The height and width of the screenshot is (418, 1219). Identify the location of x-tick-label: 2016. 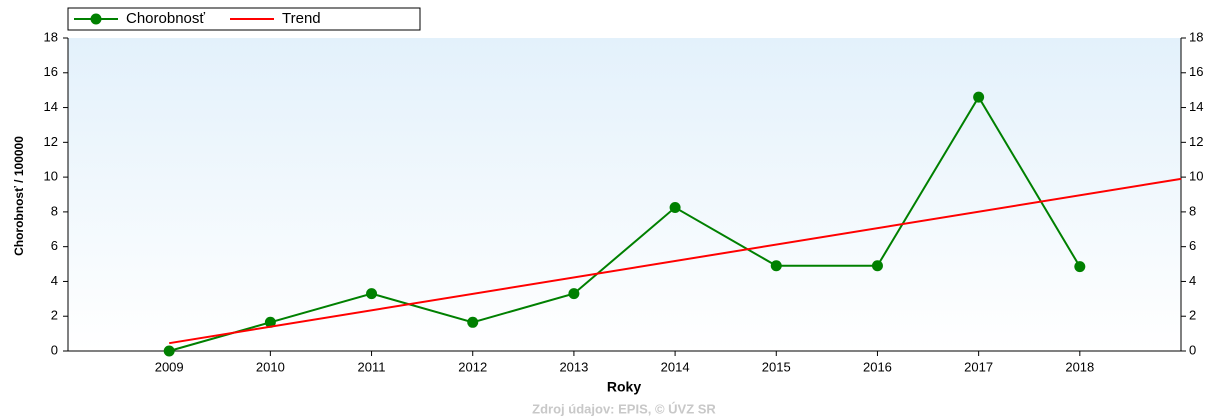
(877, 366).